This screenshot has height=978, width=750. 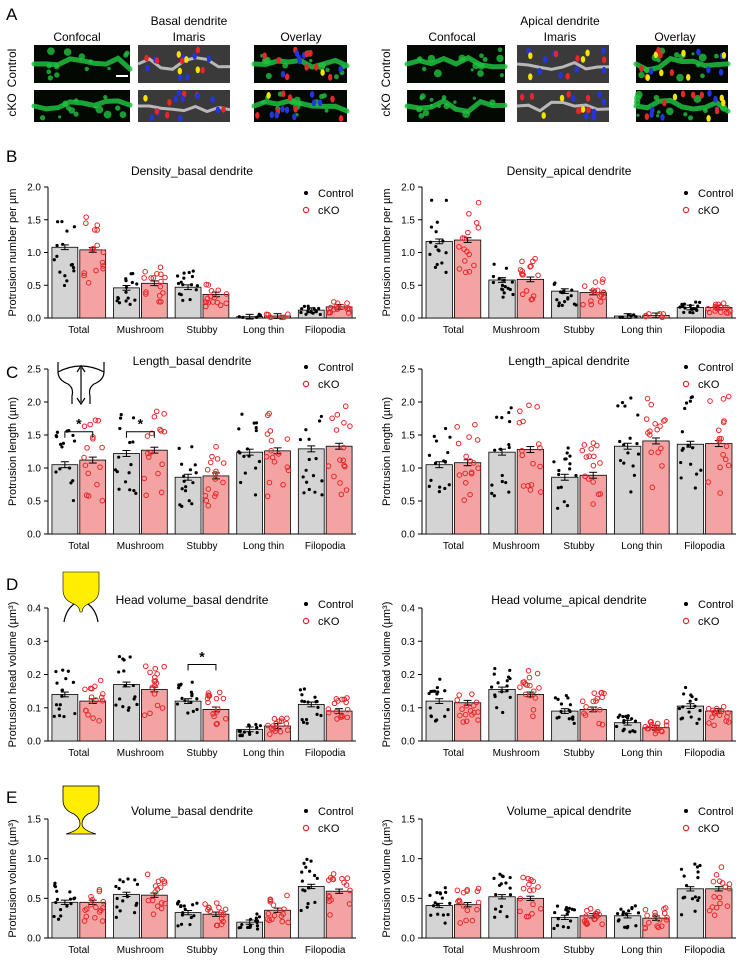 I want to click on legend-label-control: Control, so click(x=715, y=605).